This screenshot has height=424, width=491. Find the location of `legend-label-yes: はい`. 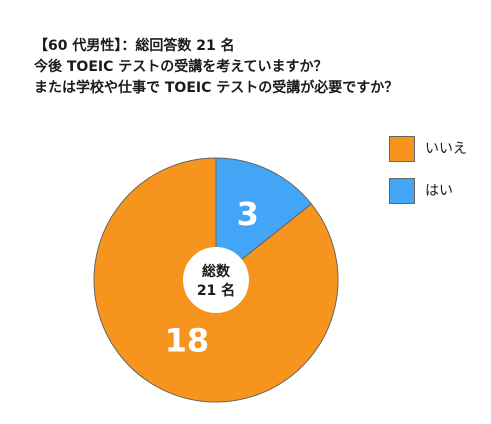

legend-label-yes: はい is located at coordinates (439, 191).